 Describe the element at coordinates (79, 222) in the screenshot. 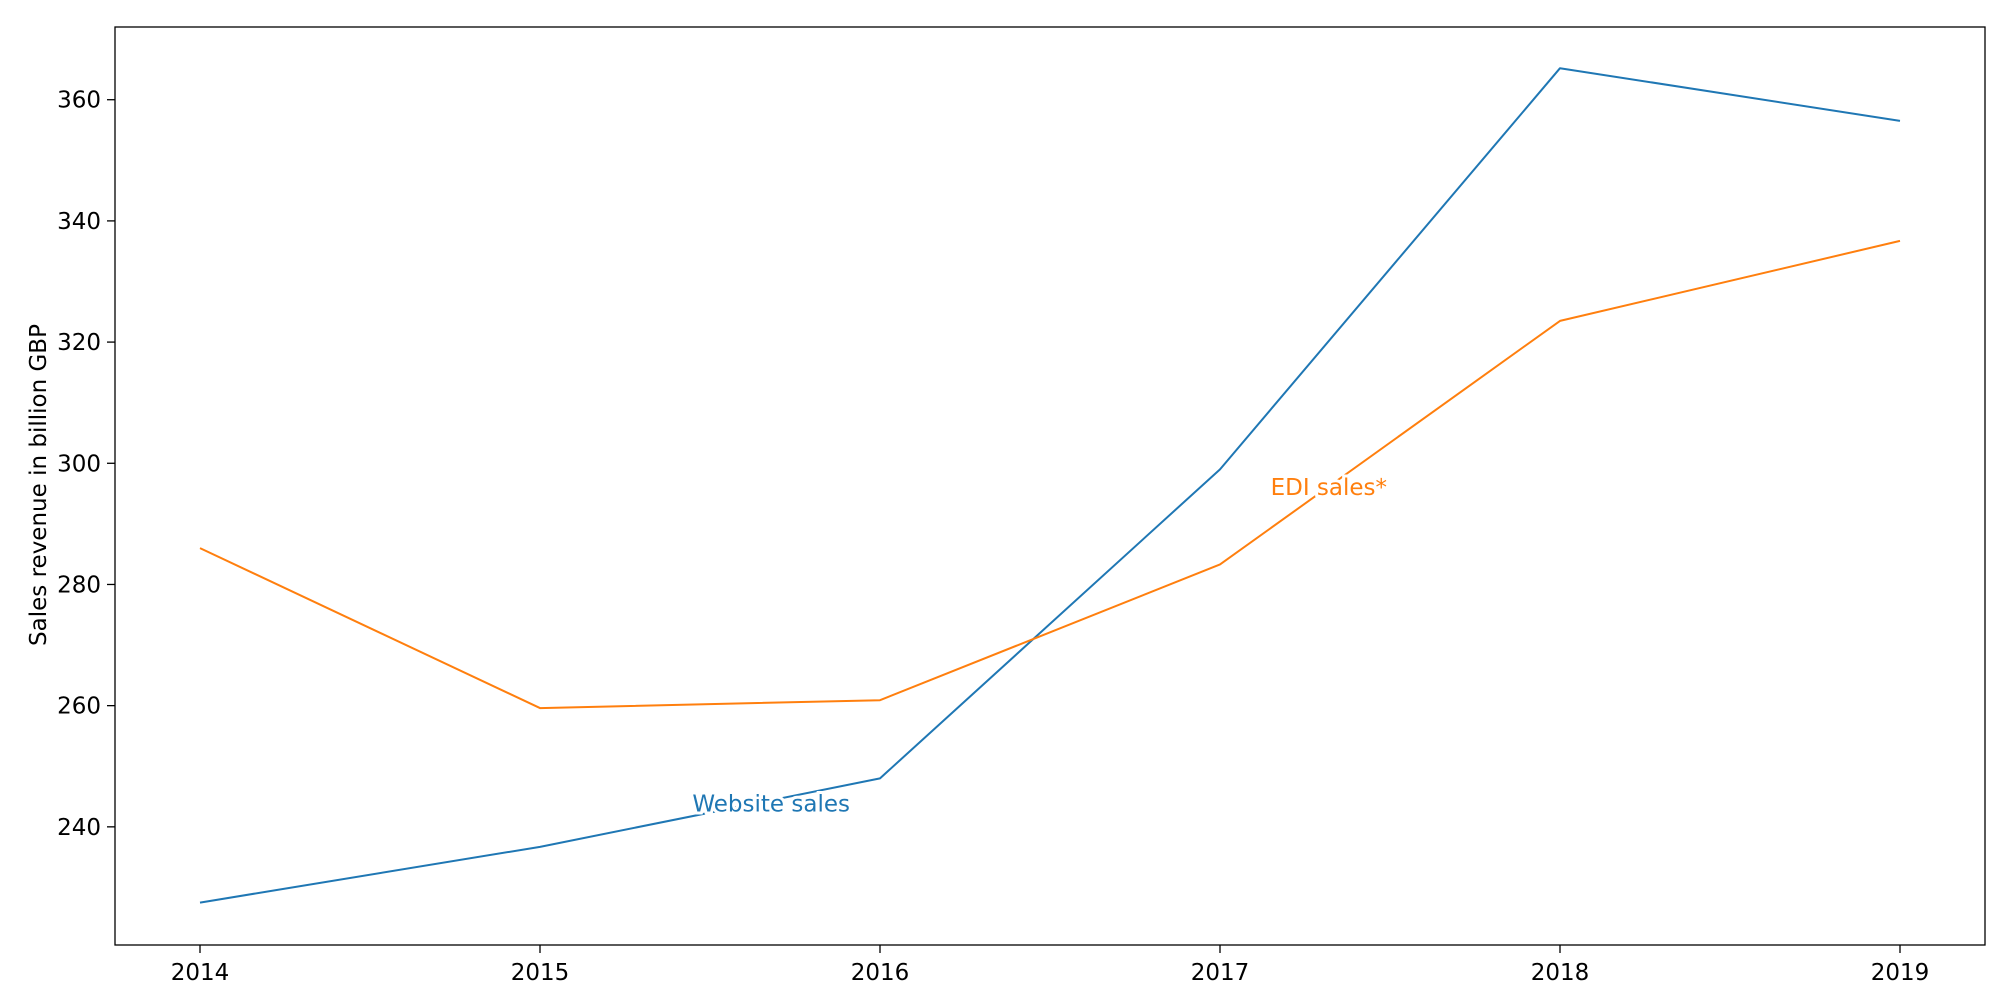

I see `y-tick-label: 340` at that location.